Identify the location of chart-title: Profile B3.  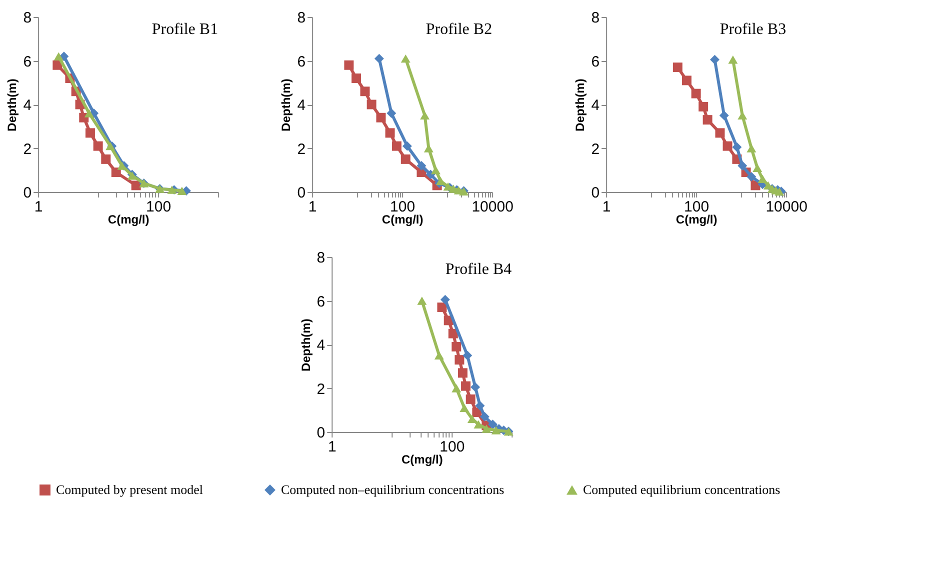
(753, 29).